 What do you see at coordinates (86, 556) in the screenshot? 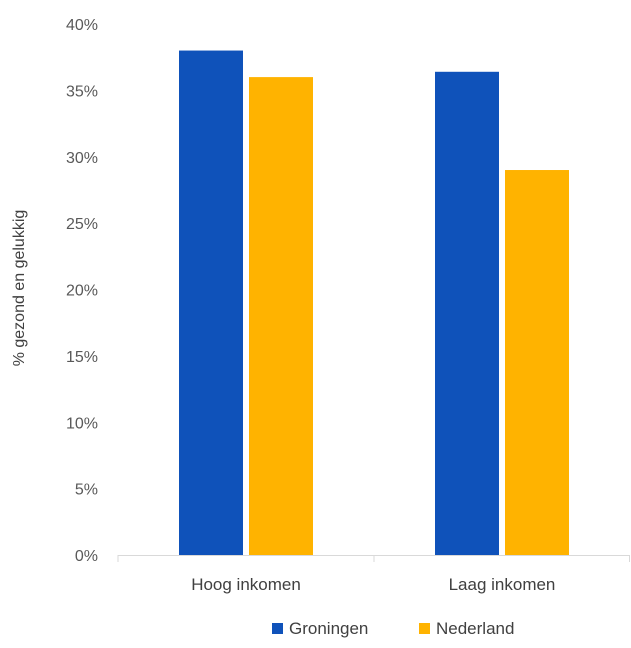
I see `y-tick-label: 0%` at bounding box center [86, 556].